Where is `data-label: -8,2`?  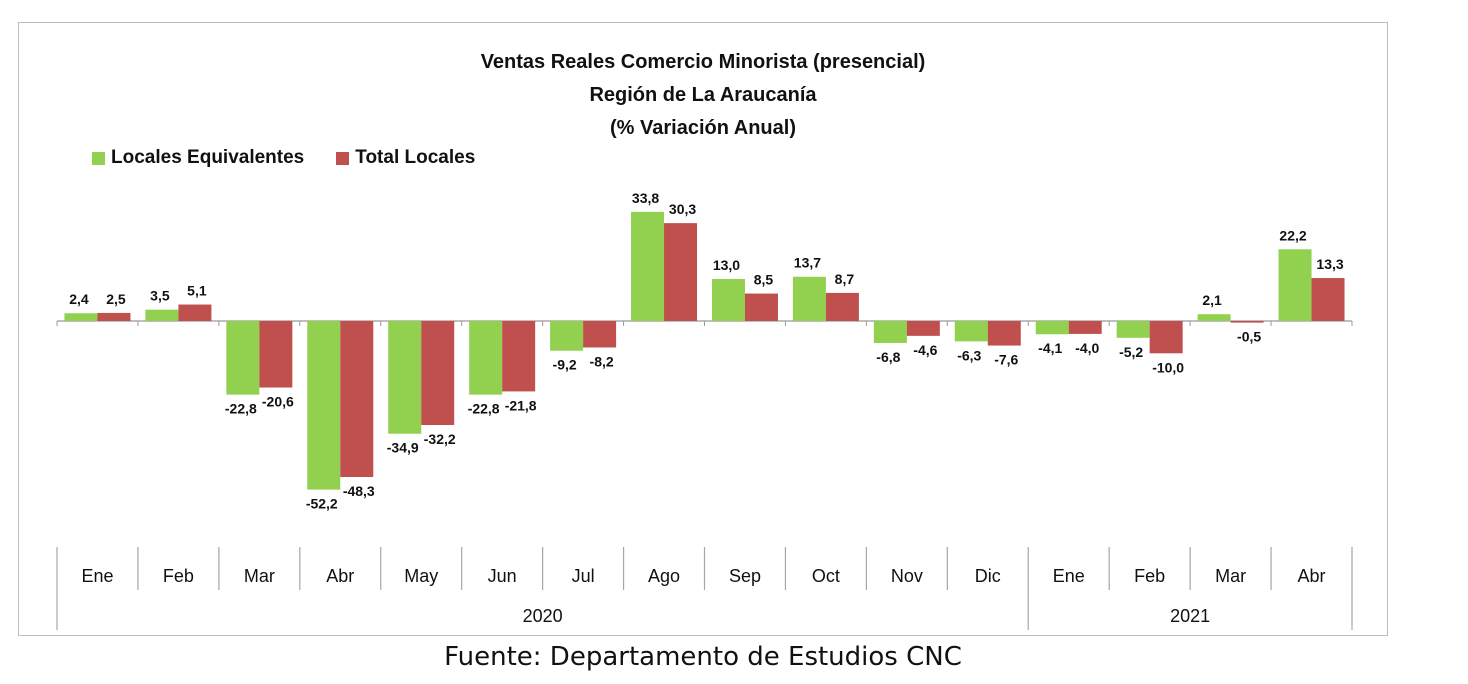
data-label: -8,2 is located at coordinates (602, 361).